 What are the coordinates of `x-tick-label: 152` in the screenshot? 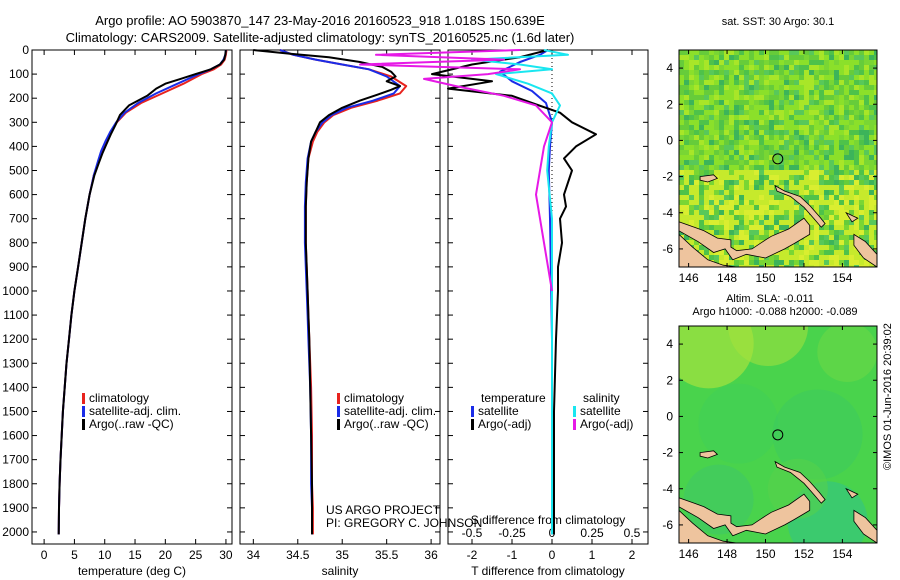 It's located at (804, 278).